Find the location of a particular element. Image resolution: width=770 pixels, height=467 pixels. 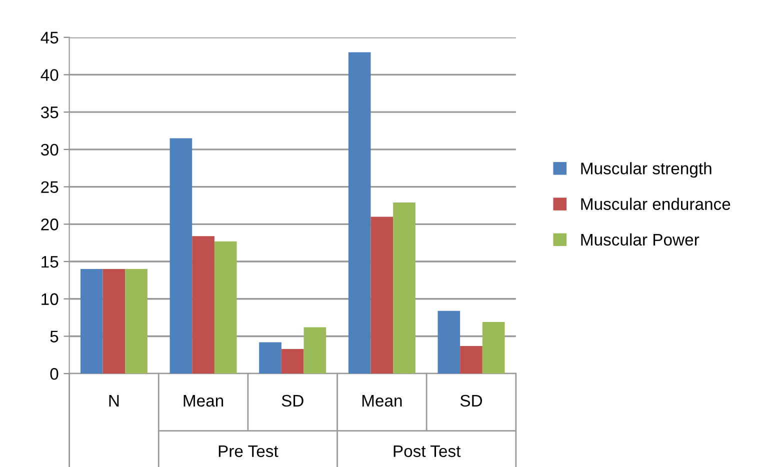

y-tick-label: 25 is located at coordinates (49, 187).